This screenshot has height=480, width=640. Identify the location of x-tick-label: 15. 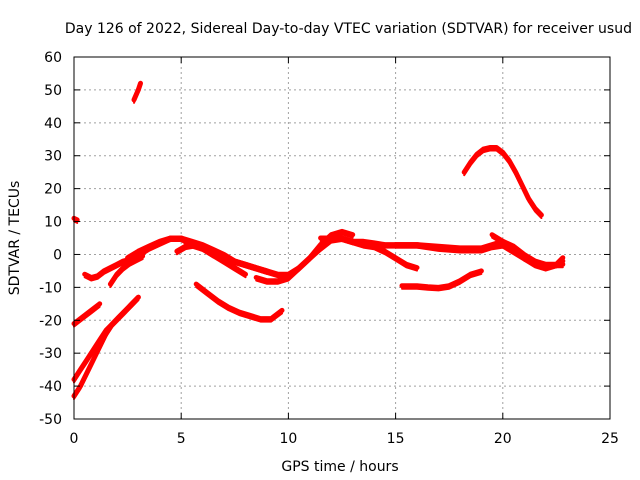
(396, 439).